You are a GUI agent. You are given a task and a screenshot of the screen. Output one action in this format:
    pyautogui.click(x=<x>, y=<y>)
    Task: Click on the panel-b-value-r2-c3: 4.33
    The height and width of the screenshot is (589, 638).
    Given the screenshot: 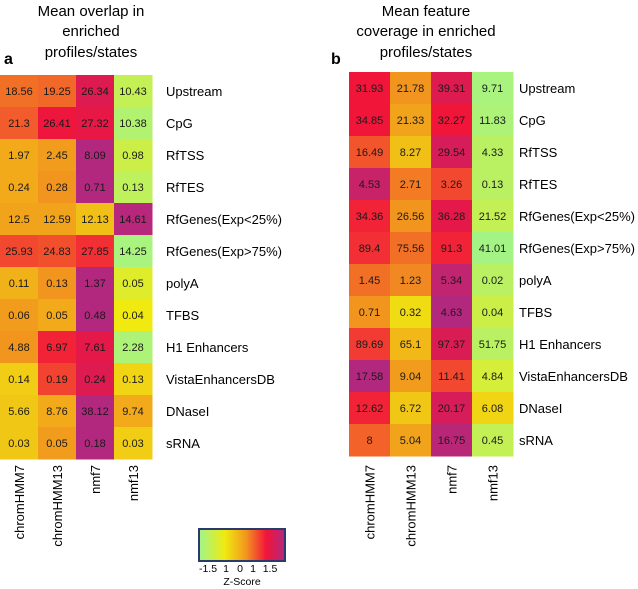 What is the action you would take?
    pyautogui.click(x=492, y=153)
    